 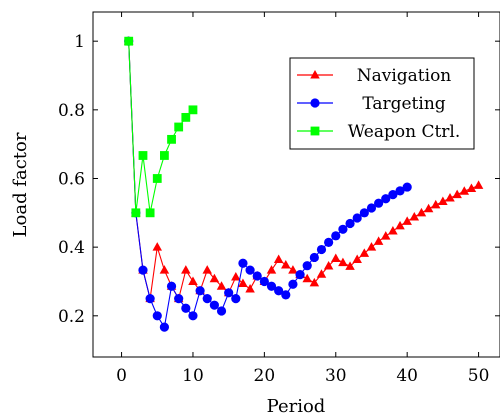 I want to click on legend-entry: Navigation, so click(x=374, y=76).